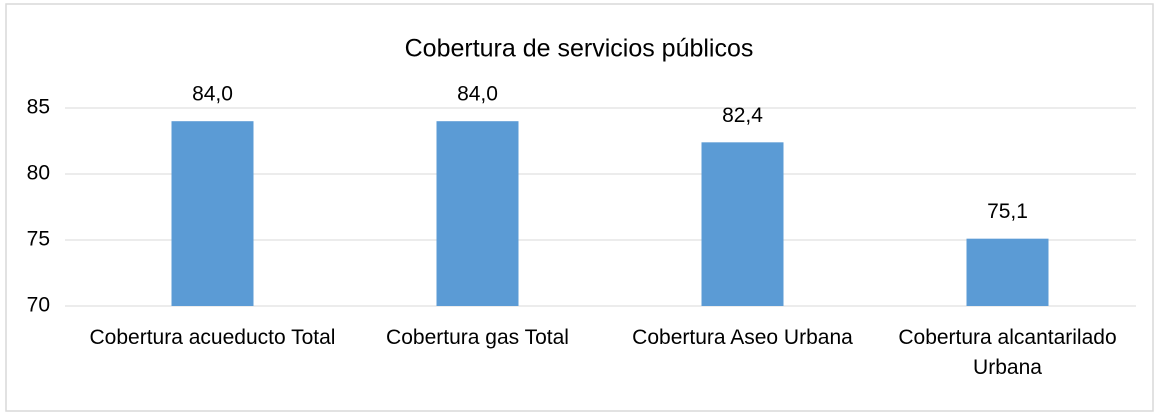  Describe the element at coordinates (742, 115) in the screenshot. I see `data-label: 82,4` at that location.